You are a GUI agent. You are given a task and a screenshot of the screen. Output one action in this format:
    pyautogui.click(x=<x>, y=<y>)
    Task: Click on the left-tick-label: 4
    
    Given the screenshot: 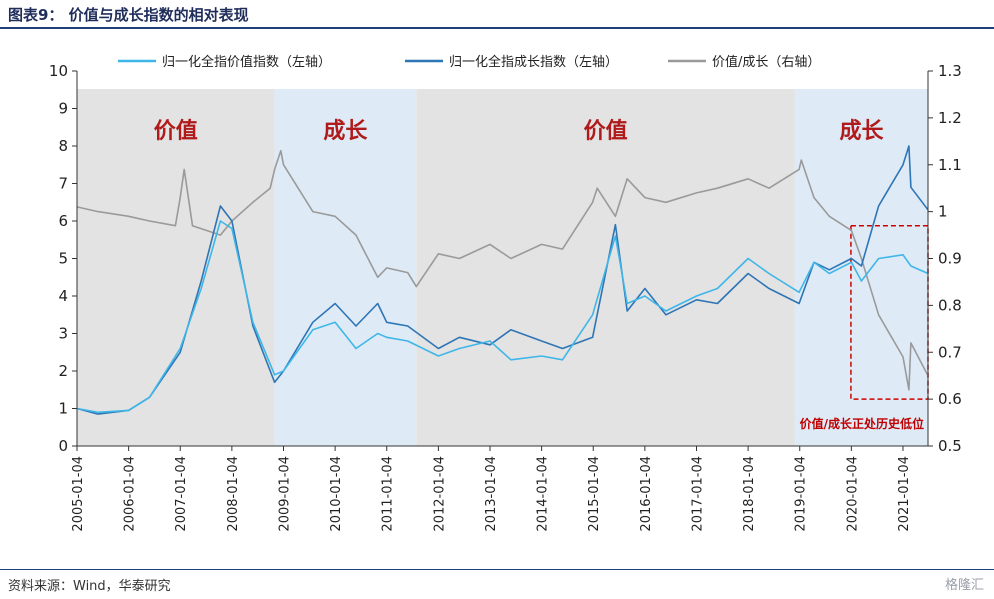 What is the action you would take?
    pyautogui.click(x=63, y=296)
    